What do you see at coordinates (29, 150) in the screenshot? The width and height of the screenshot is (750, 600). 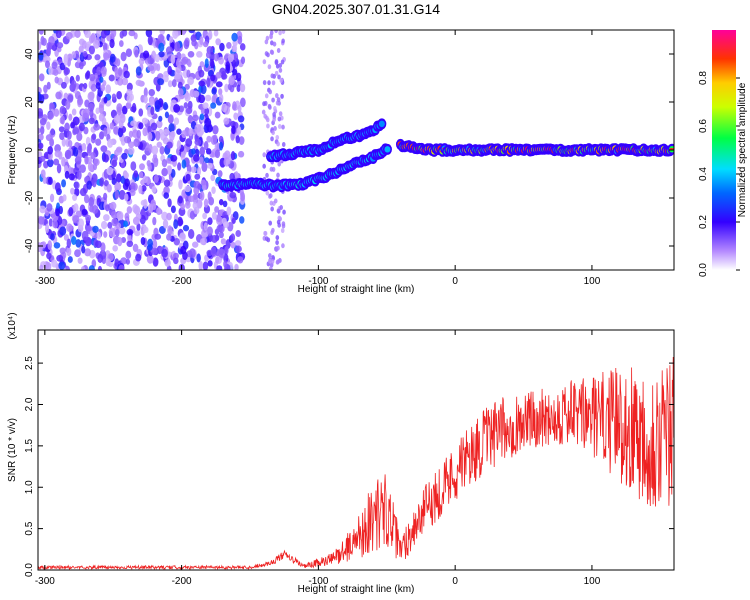 I see `y-tick-label: 0` at bounding box center [29, 150].